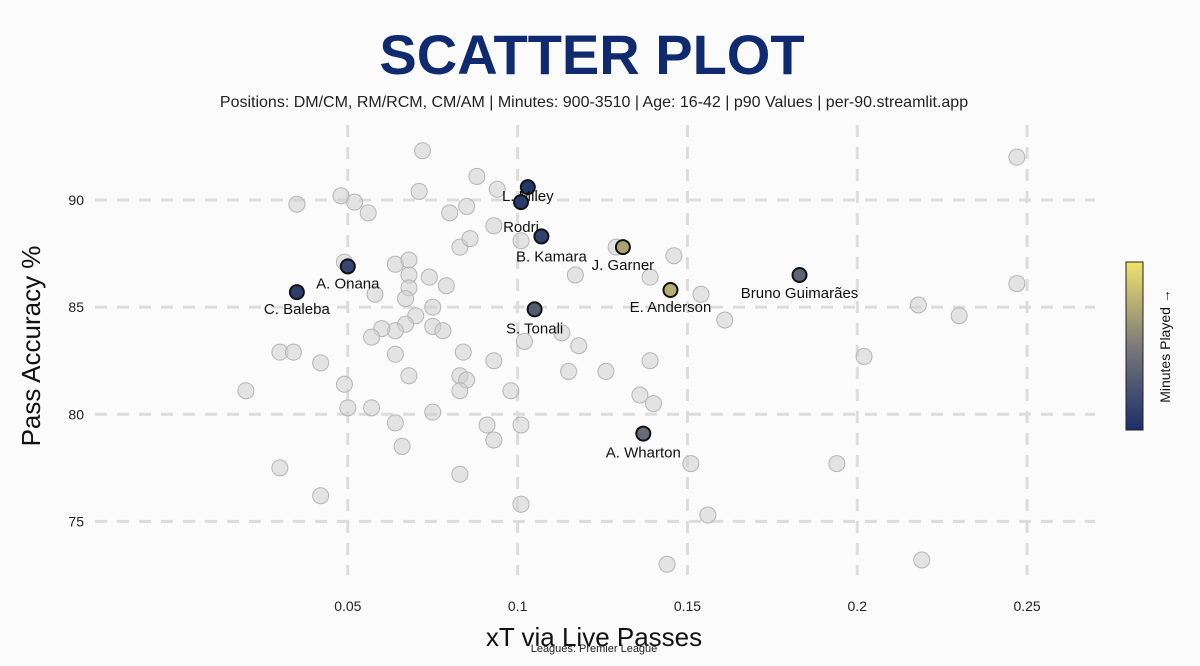 The width and height of the screenshot is (1200, 666). I want to click on colorbar, so click(1134, 346).